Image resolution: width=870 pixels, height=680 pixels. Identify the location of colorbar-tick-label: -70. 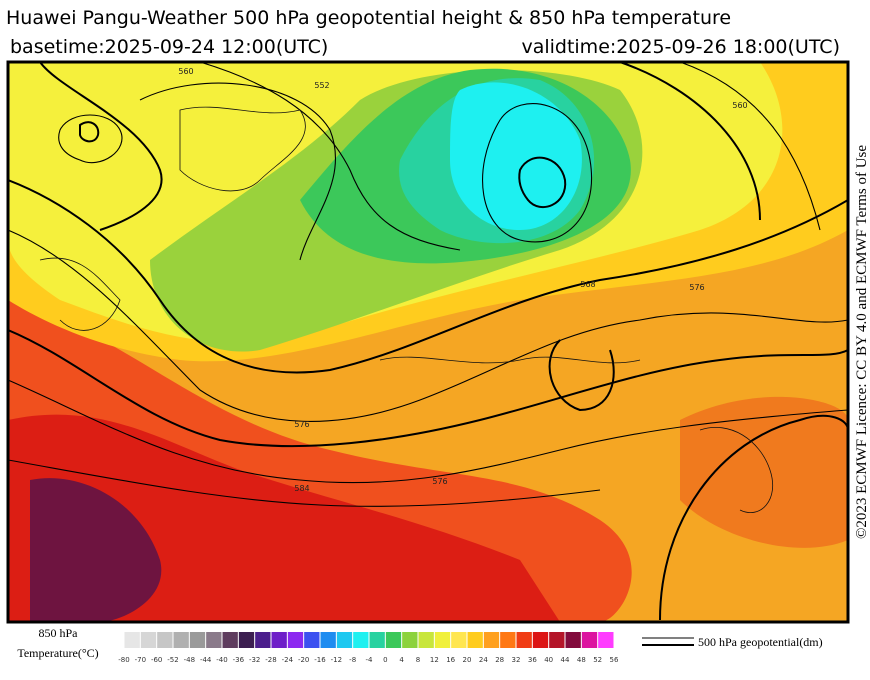
(140, 660).